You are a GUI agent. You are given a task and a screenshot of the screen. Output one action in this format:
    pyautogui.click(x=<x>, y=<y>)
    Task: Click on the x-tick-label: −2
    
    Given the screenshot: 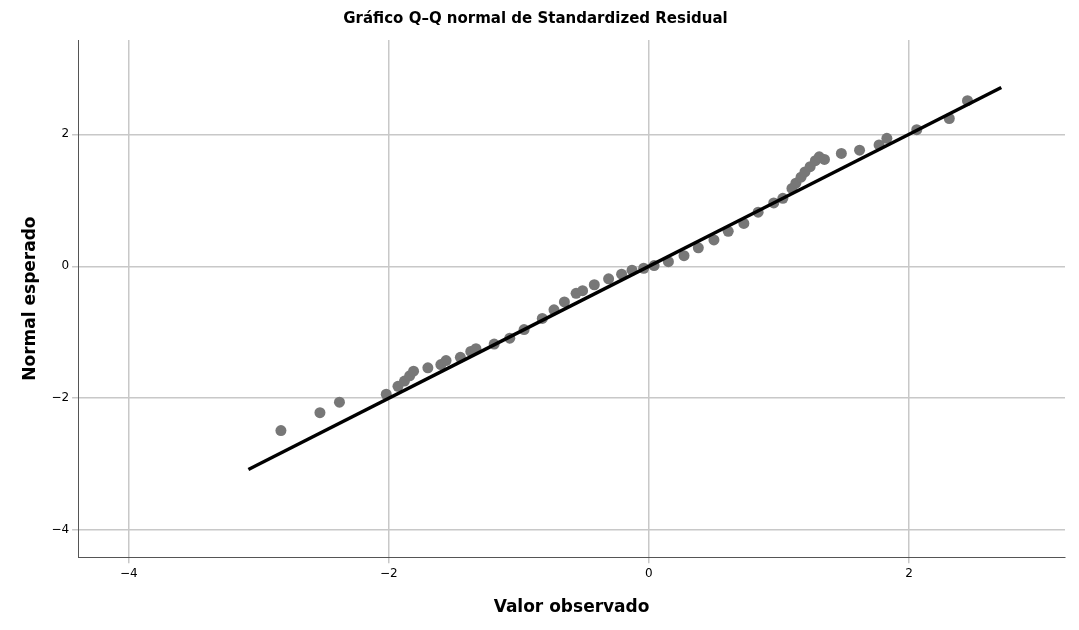 What is the action you would take?
    pyautogui.click(x=389, y=572)
    